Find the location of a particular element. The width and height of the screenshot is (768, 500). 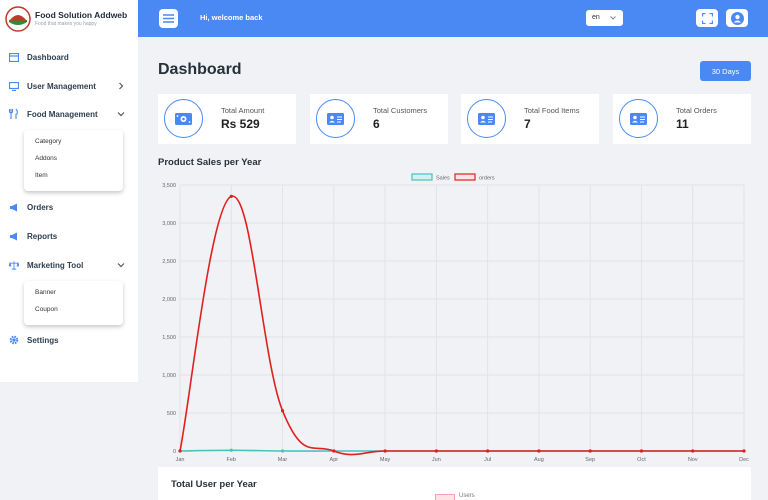

sidebar-item-label: Orders is located at coordinates (40, 207).